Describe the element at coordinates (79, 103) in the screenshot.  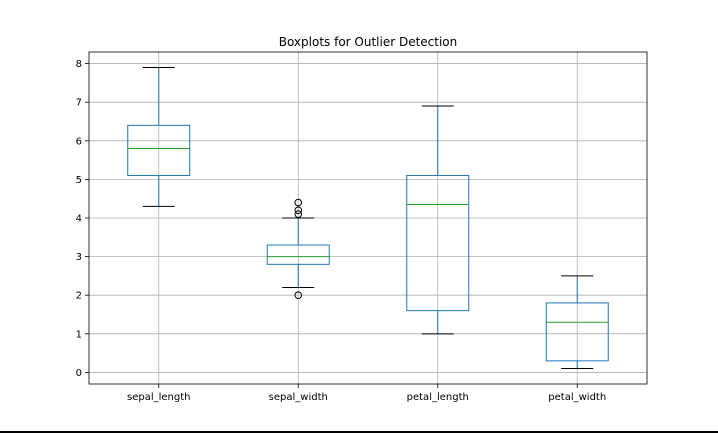
I see `y-tick-label: 7` at that location.